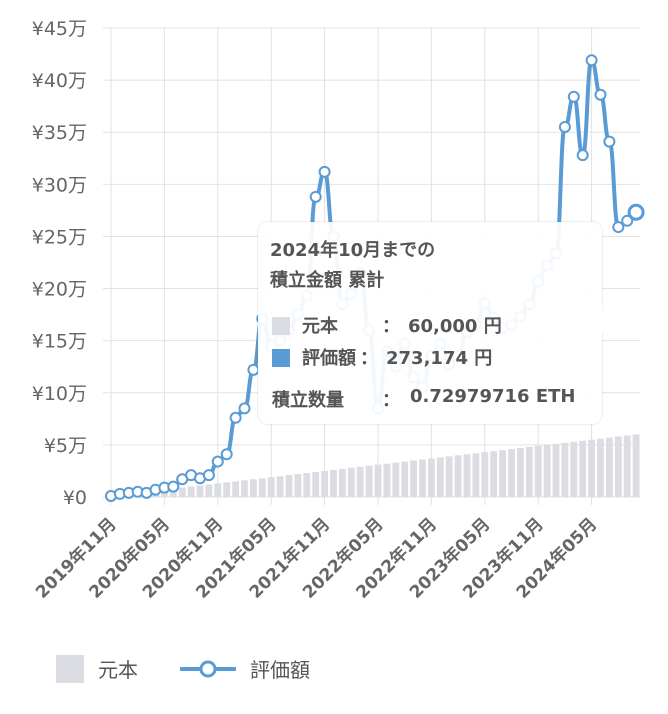  Describe the element at coordinates (353, 250) in the screenshot. I see `tooltip-title-line1: 2024年10月までの` at that location.